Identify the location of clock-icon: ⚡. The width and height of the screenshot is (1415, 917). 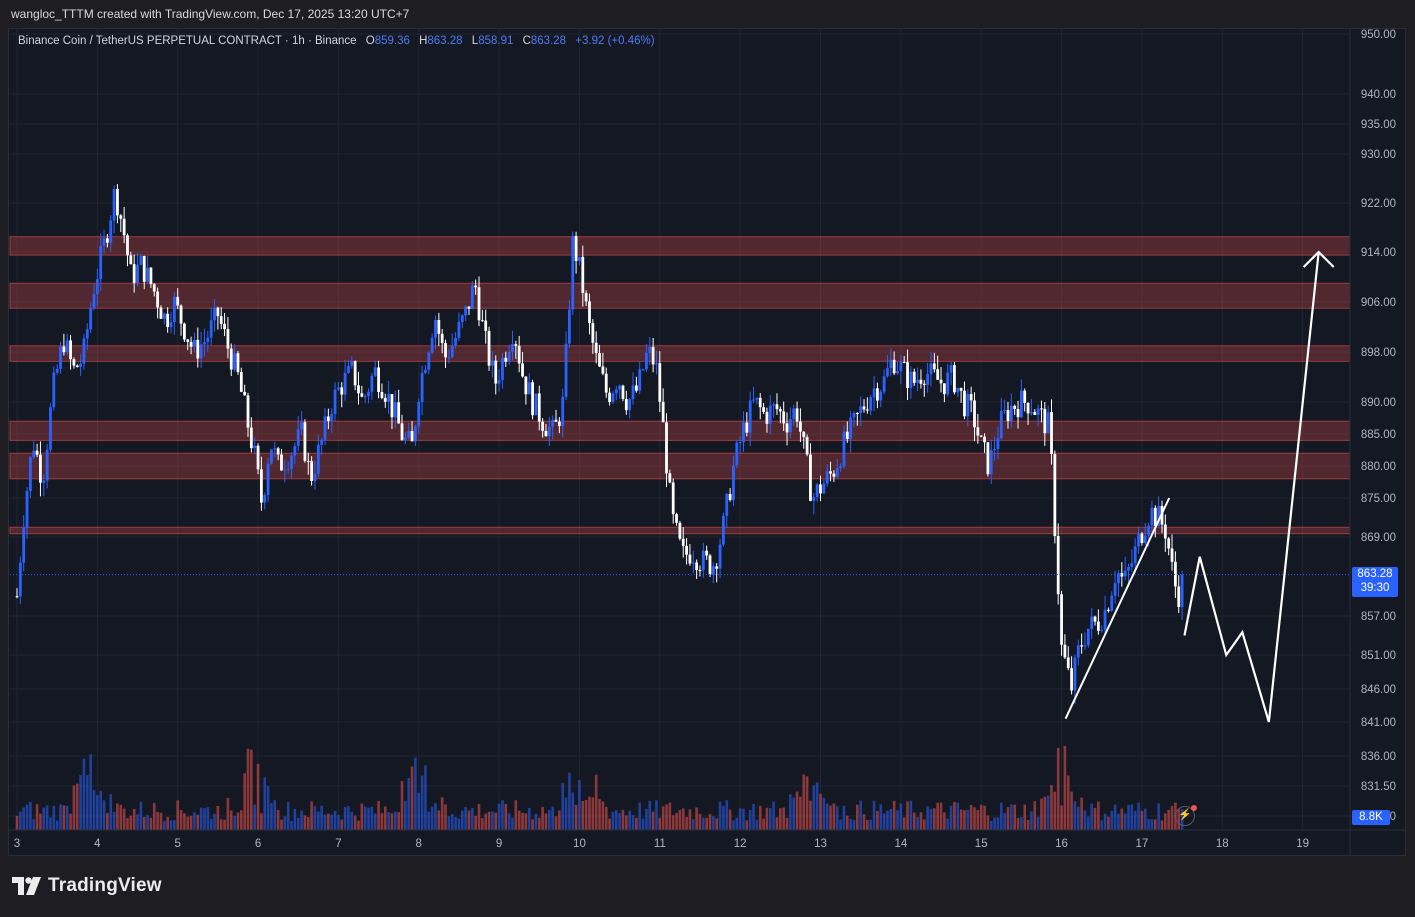
(1186, 815).